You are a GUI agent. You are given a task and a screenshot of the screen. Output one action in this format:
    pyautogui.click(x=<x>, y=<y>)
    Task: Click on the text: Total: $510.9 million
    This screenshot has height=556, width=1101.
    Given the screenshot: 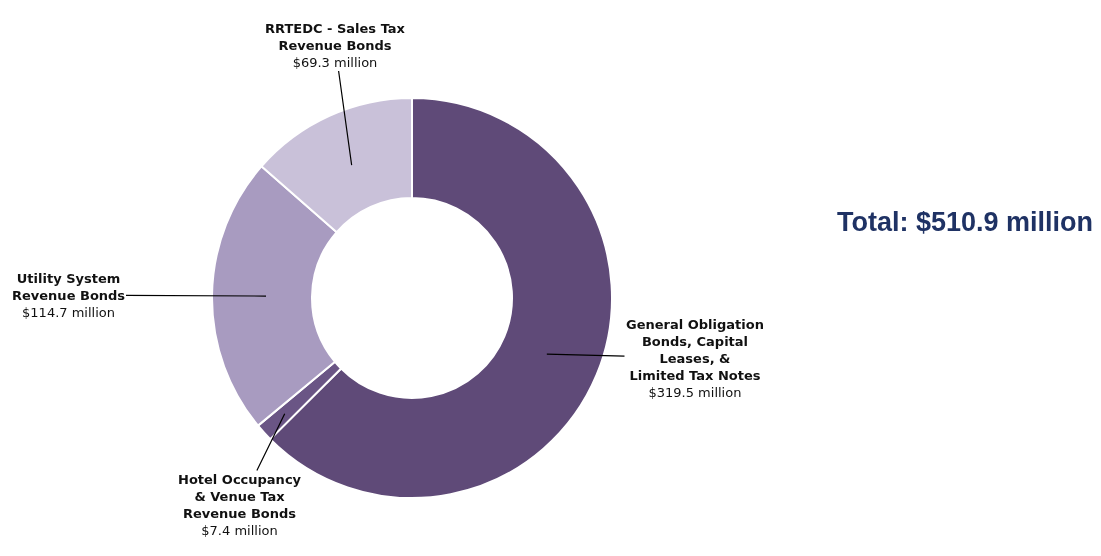 What is the action you would take?
    pyautogui.click(x=965, y=222)
    